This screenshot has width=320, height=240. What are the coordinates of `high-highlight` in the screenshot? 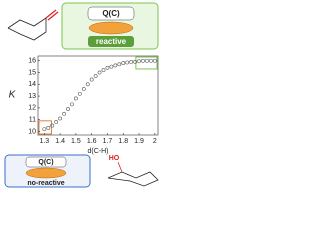 It's located at (146, 63).